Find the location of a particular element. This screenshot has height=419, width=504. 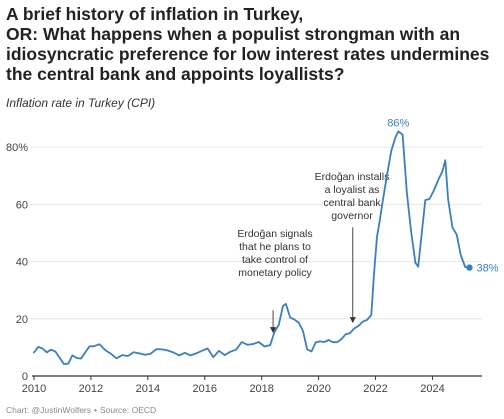

footer-source: Source: OECD is located at coordinates (128, 410).